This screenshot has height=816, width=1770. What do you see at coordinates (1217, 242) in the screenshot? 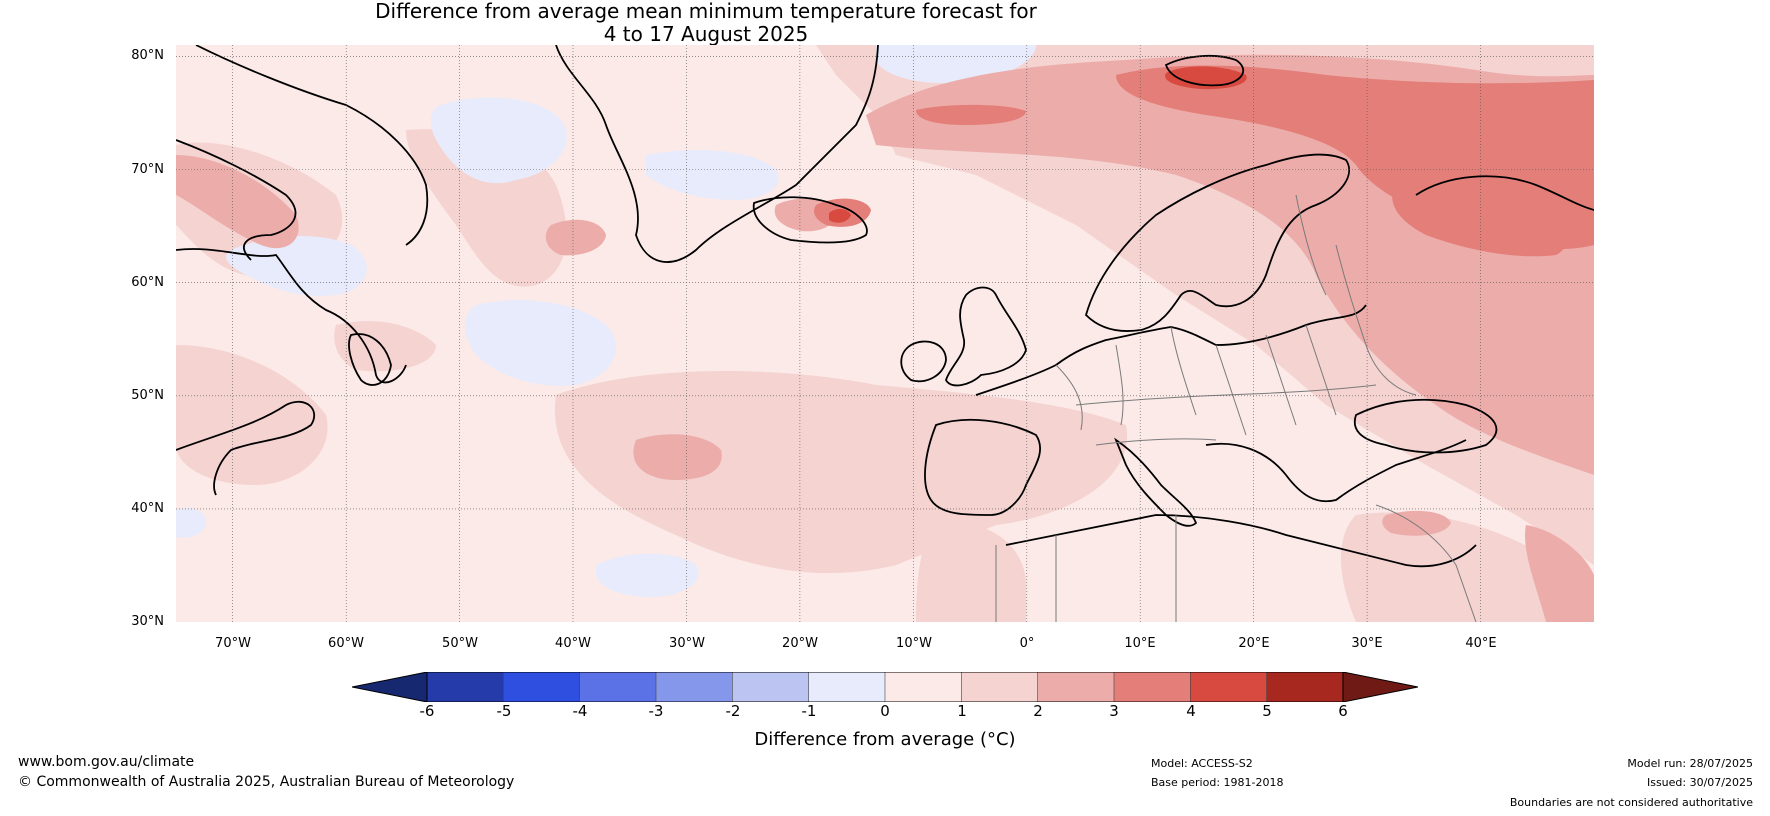
I see `coastline-scandinavia` at bounding box center [1217, 242].